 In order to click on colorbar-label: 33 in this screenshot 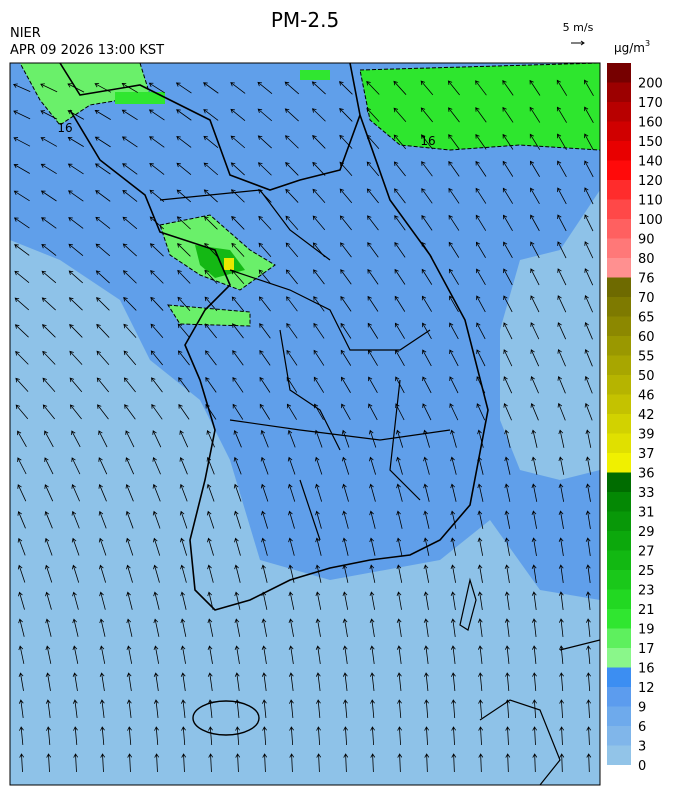, I will do `click(646, 493)`.